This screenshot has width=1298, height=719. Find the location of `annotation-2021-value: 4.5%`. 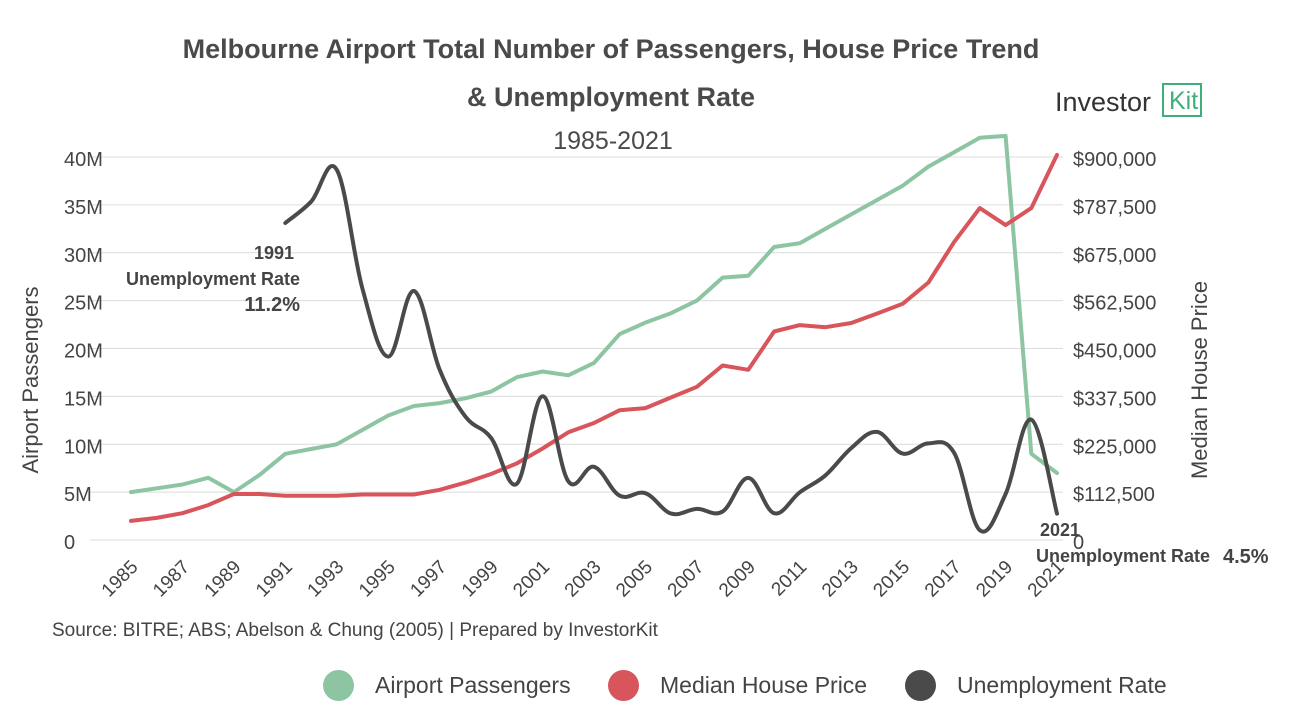

annotation-2021-value: 4.5% is located at coordinates (1246, 557).